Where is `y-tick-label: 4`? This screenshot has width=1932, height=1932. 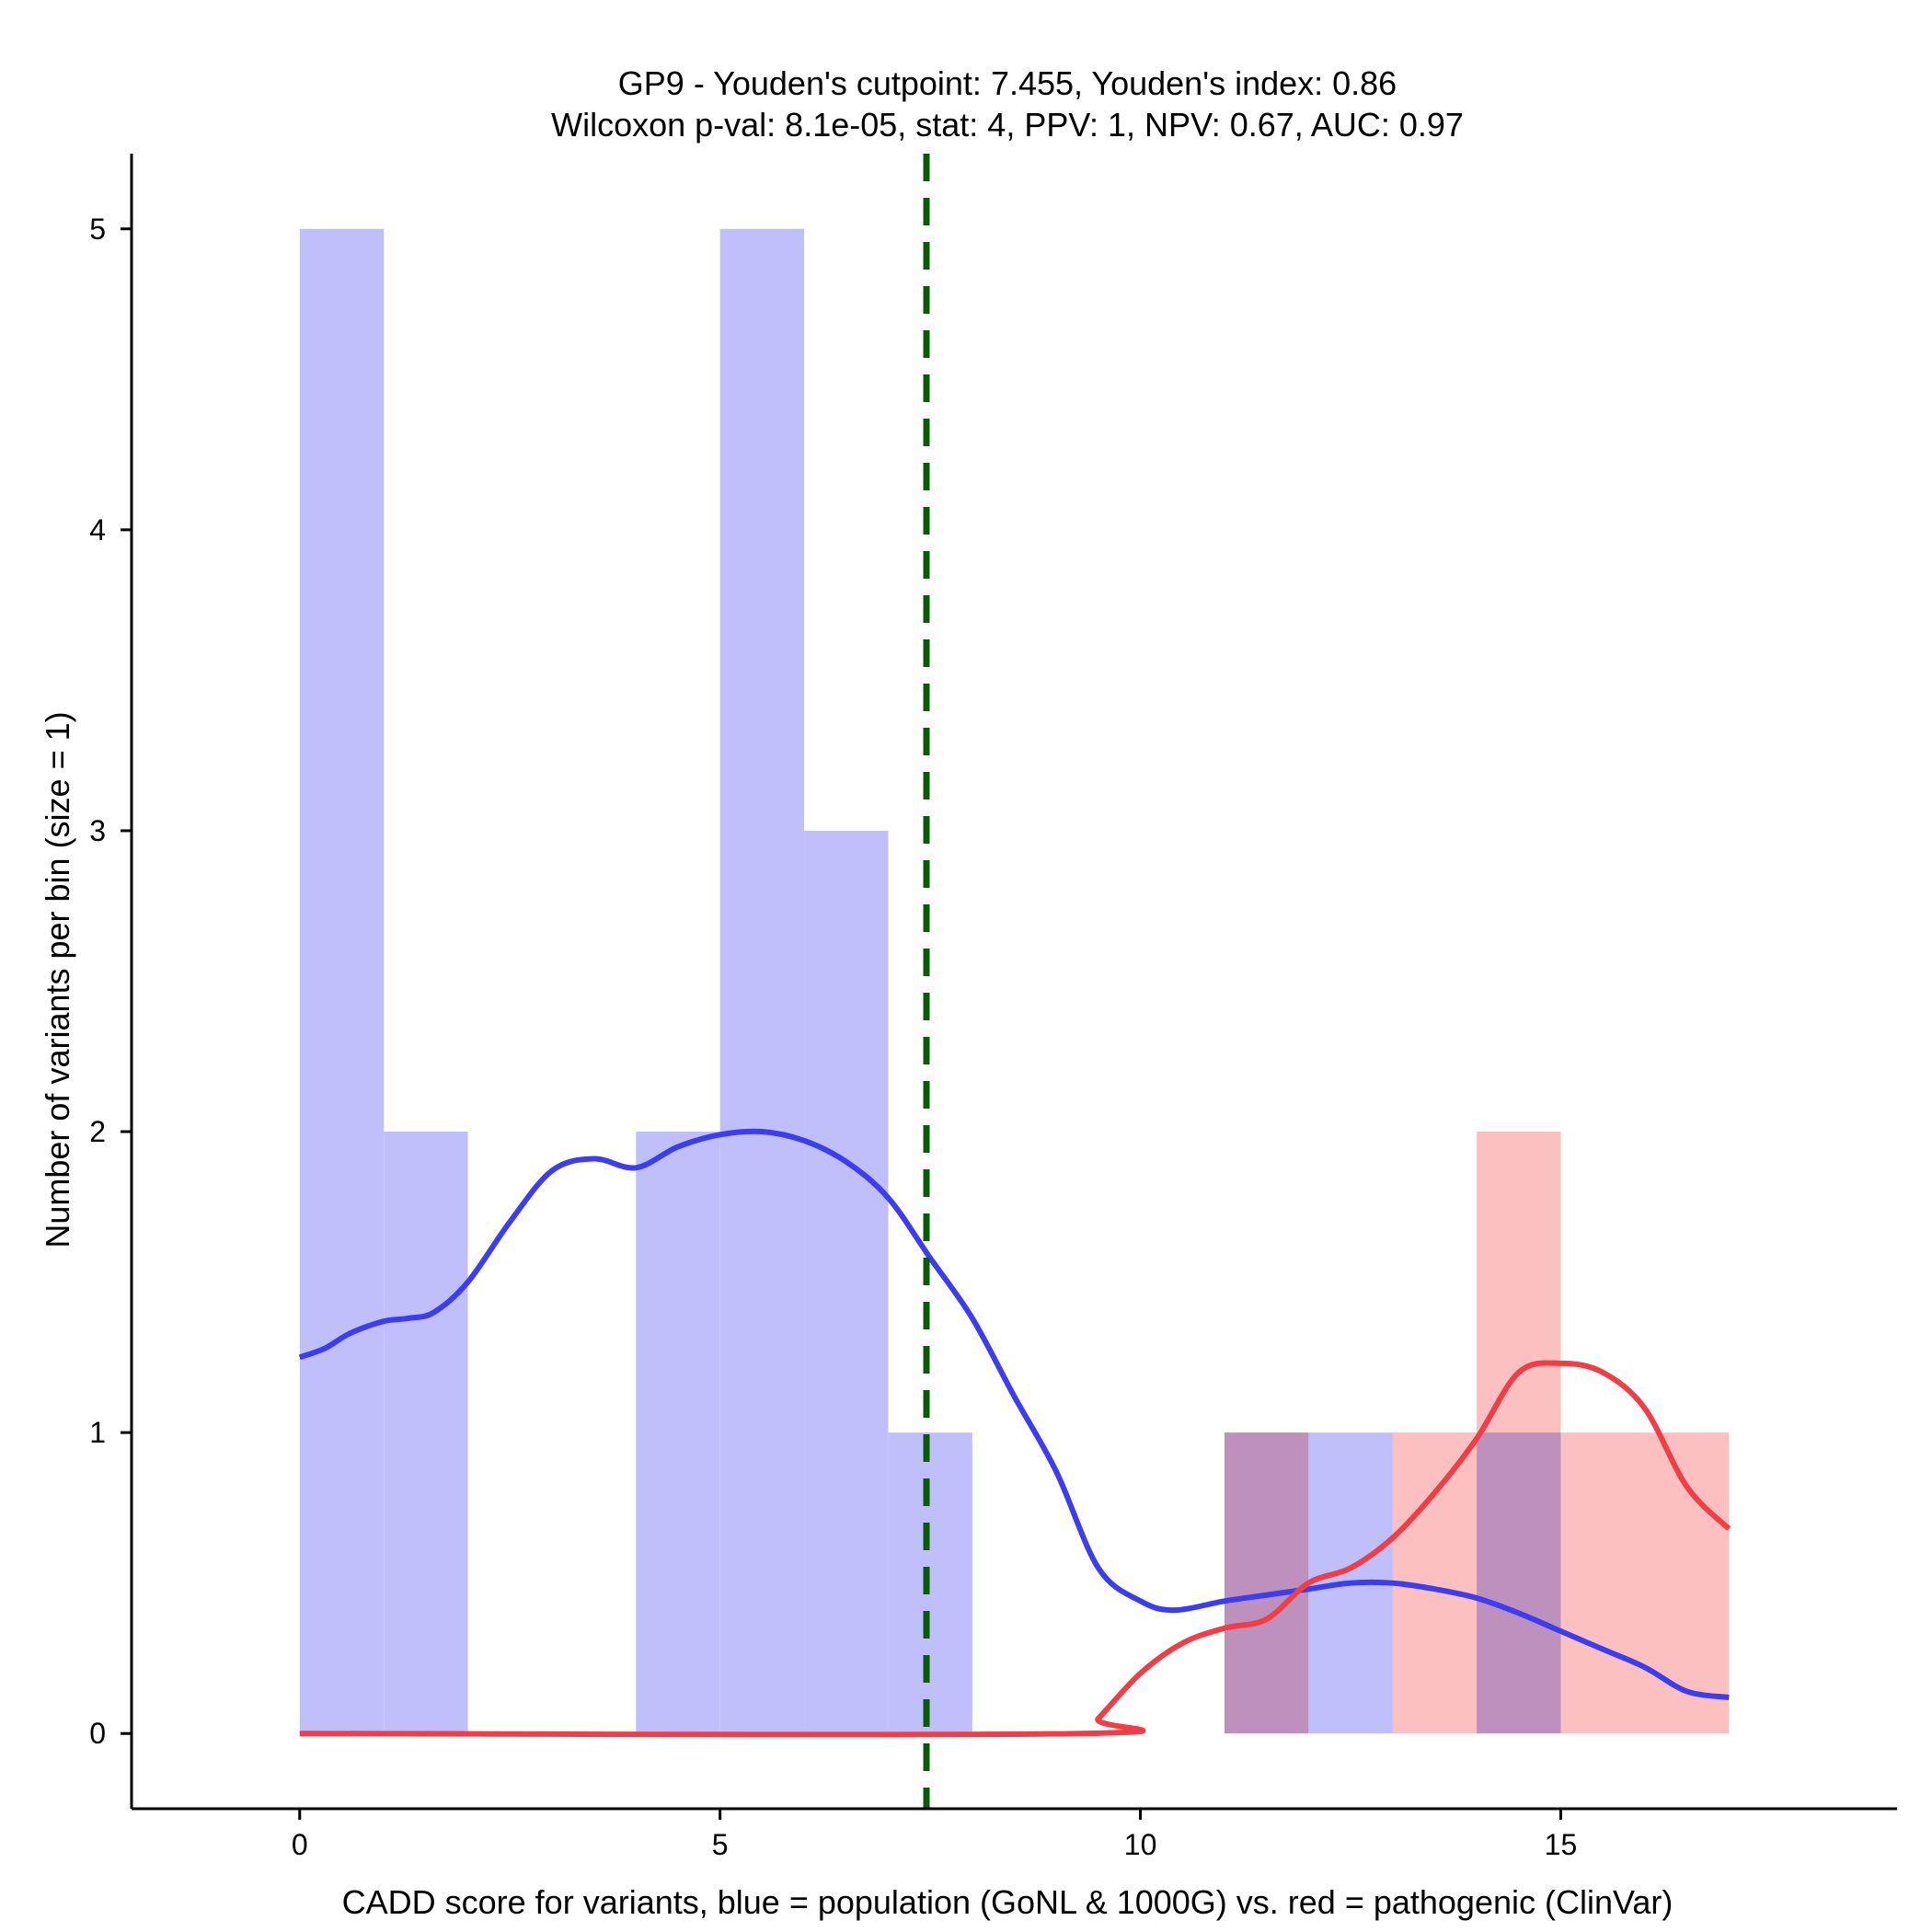
y-tick-label: 4 is located at coordinates (97, 529).